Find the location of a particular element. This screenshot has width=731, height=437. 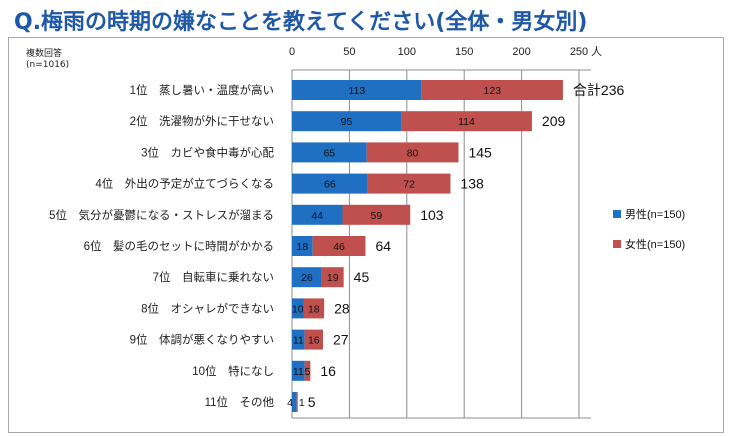

value-label-male: 66 is located at coordinates (330, 185).